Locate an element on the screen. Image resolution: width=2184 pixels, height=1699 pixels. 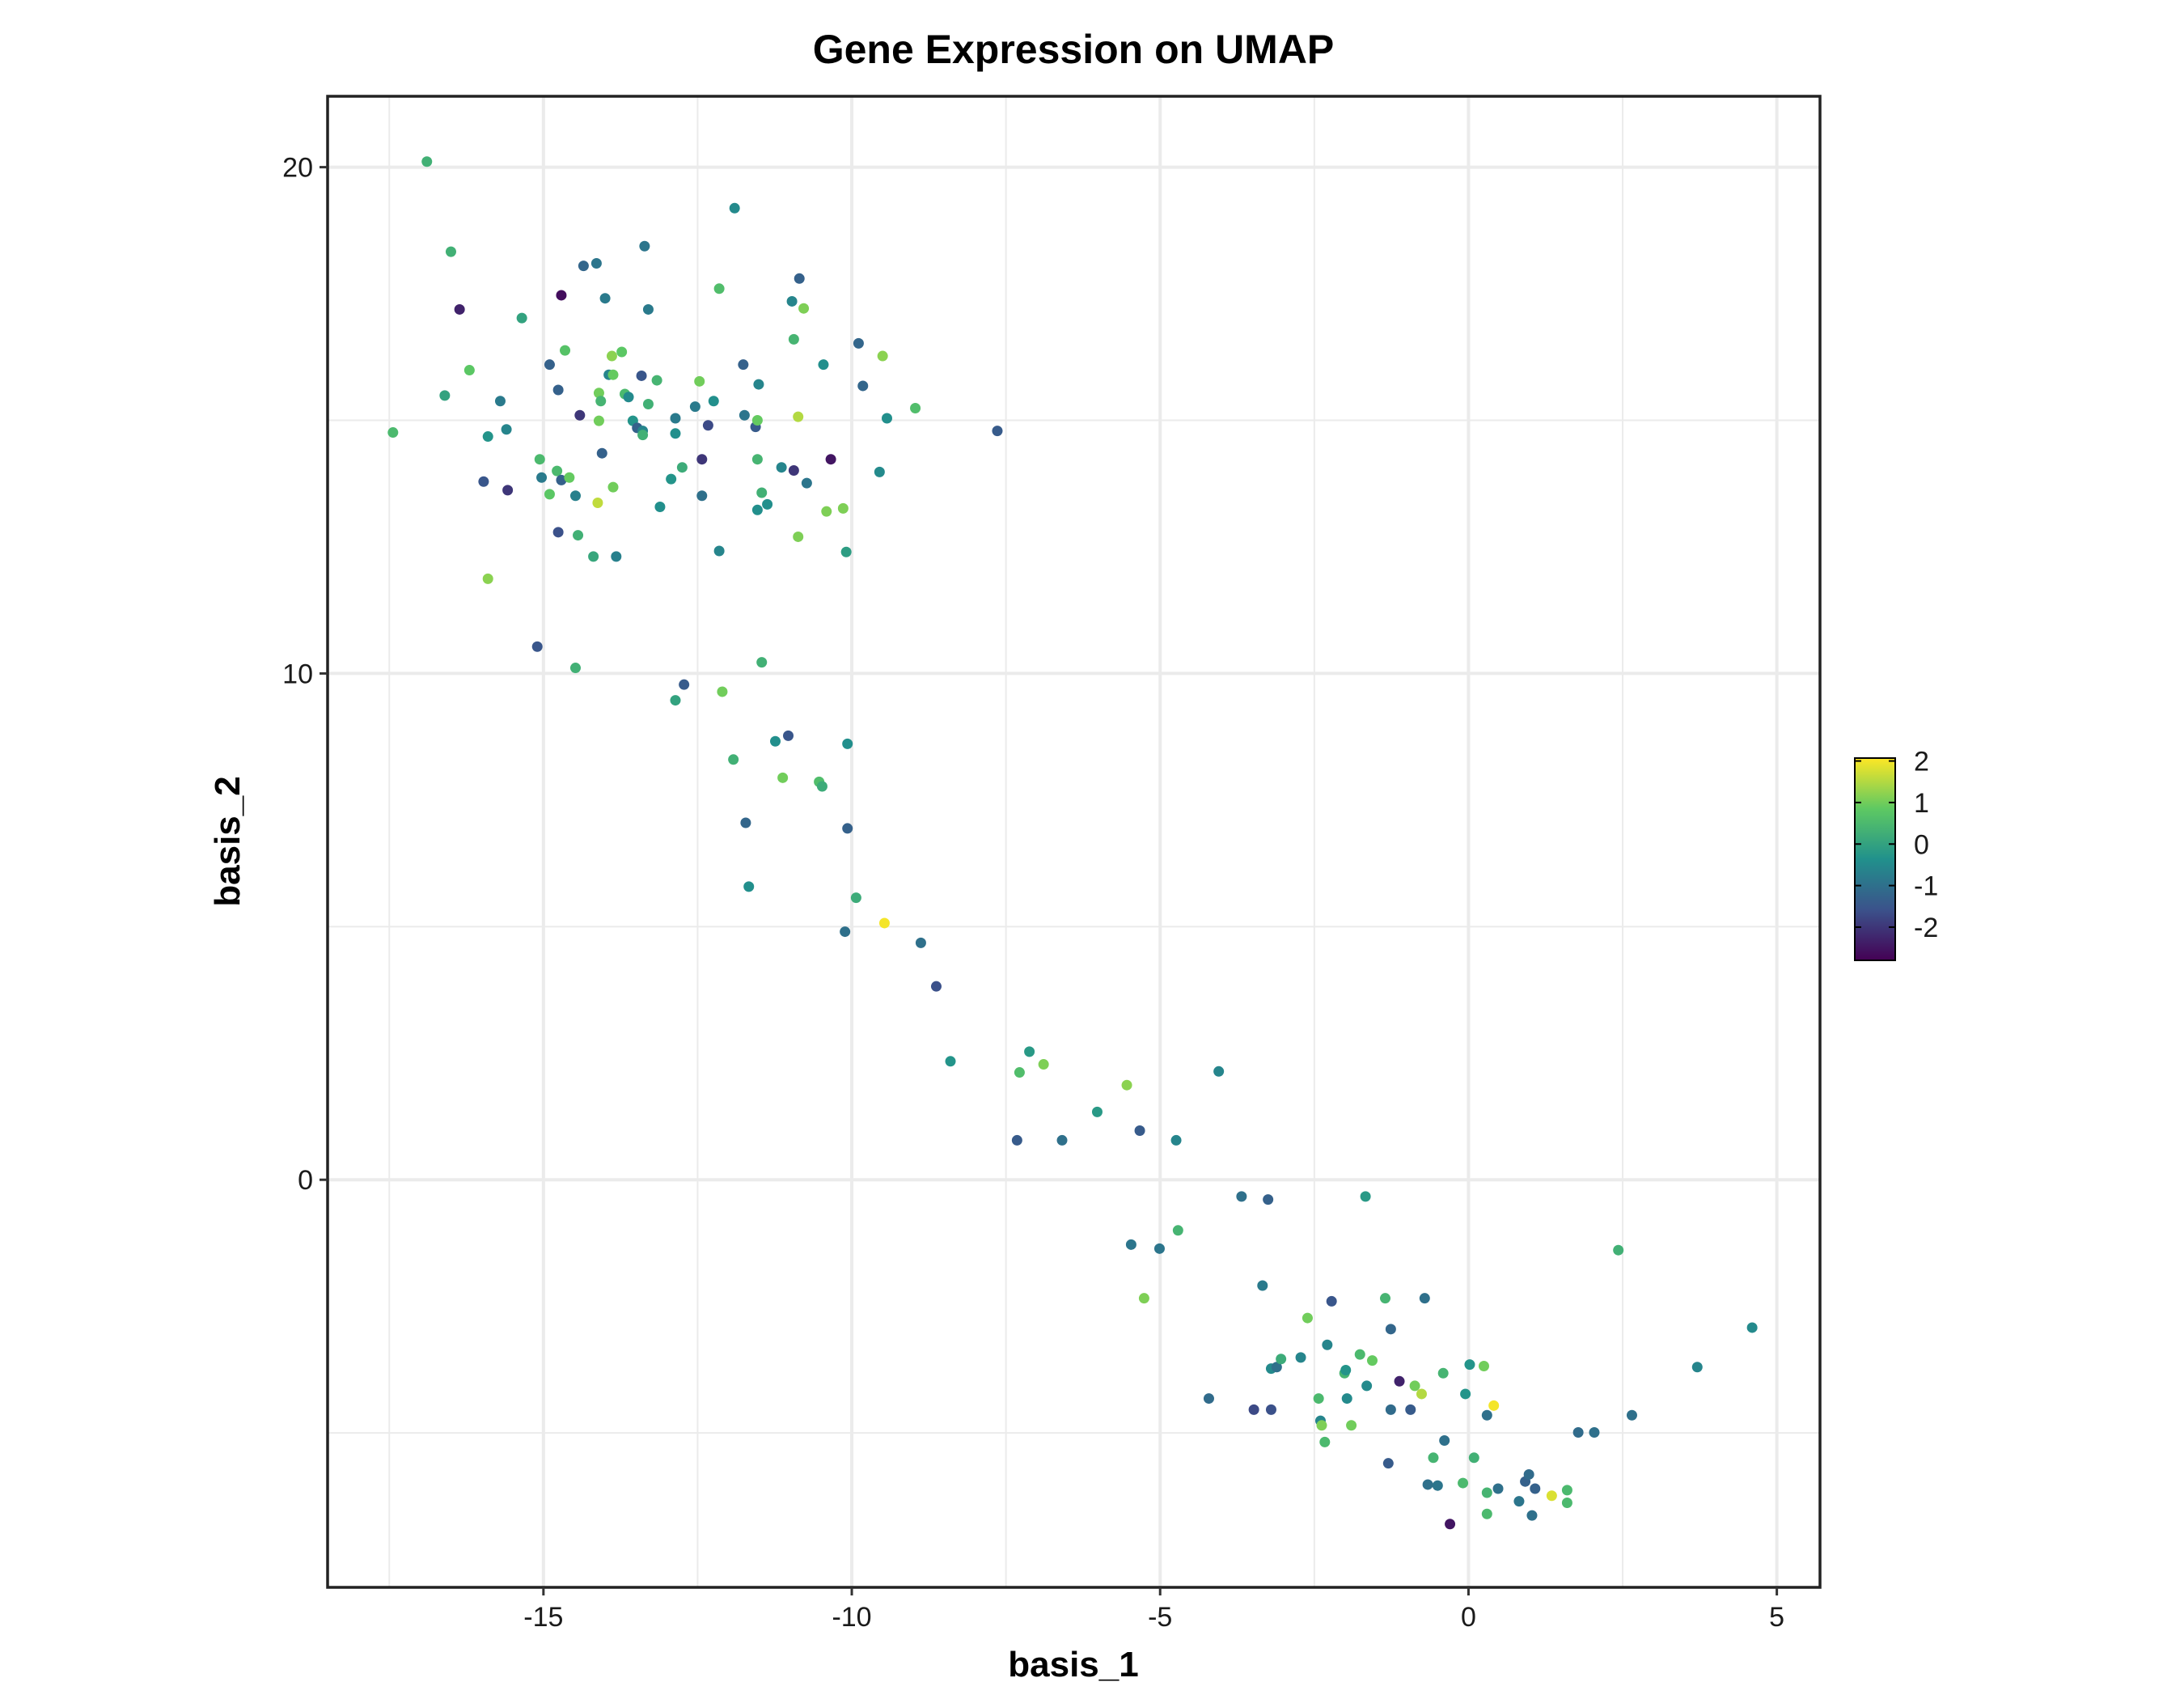
y-axis-label: basis_2 is located at coordinates (228, 841).